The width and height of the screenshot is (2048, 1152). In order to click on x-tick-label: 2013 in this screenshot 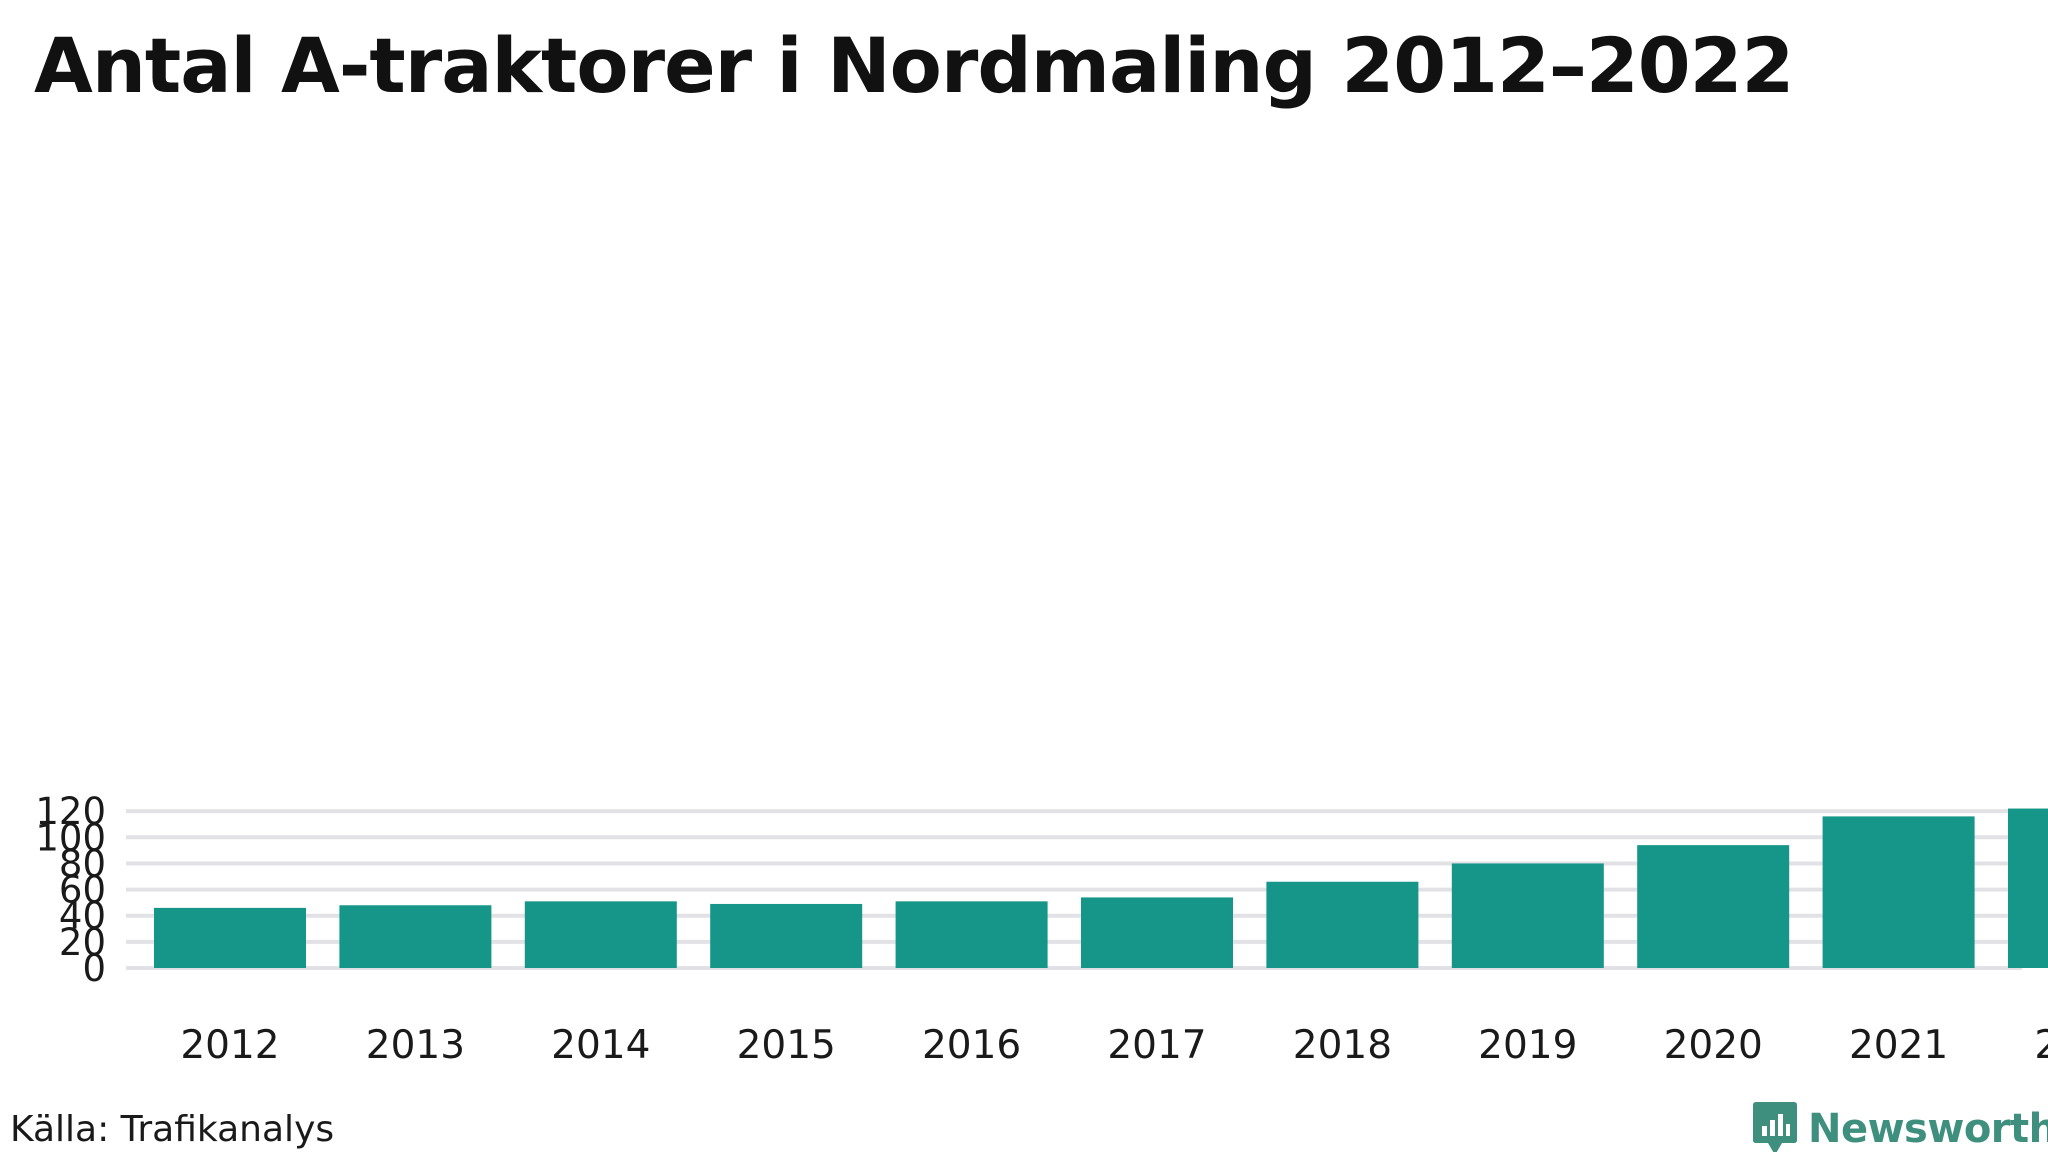, I will do `click(415, 1045)`.